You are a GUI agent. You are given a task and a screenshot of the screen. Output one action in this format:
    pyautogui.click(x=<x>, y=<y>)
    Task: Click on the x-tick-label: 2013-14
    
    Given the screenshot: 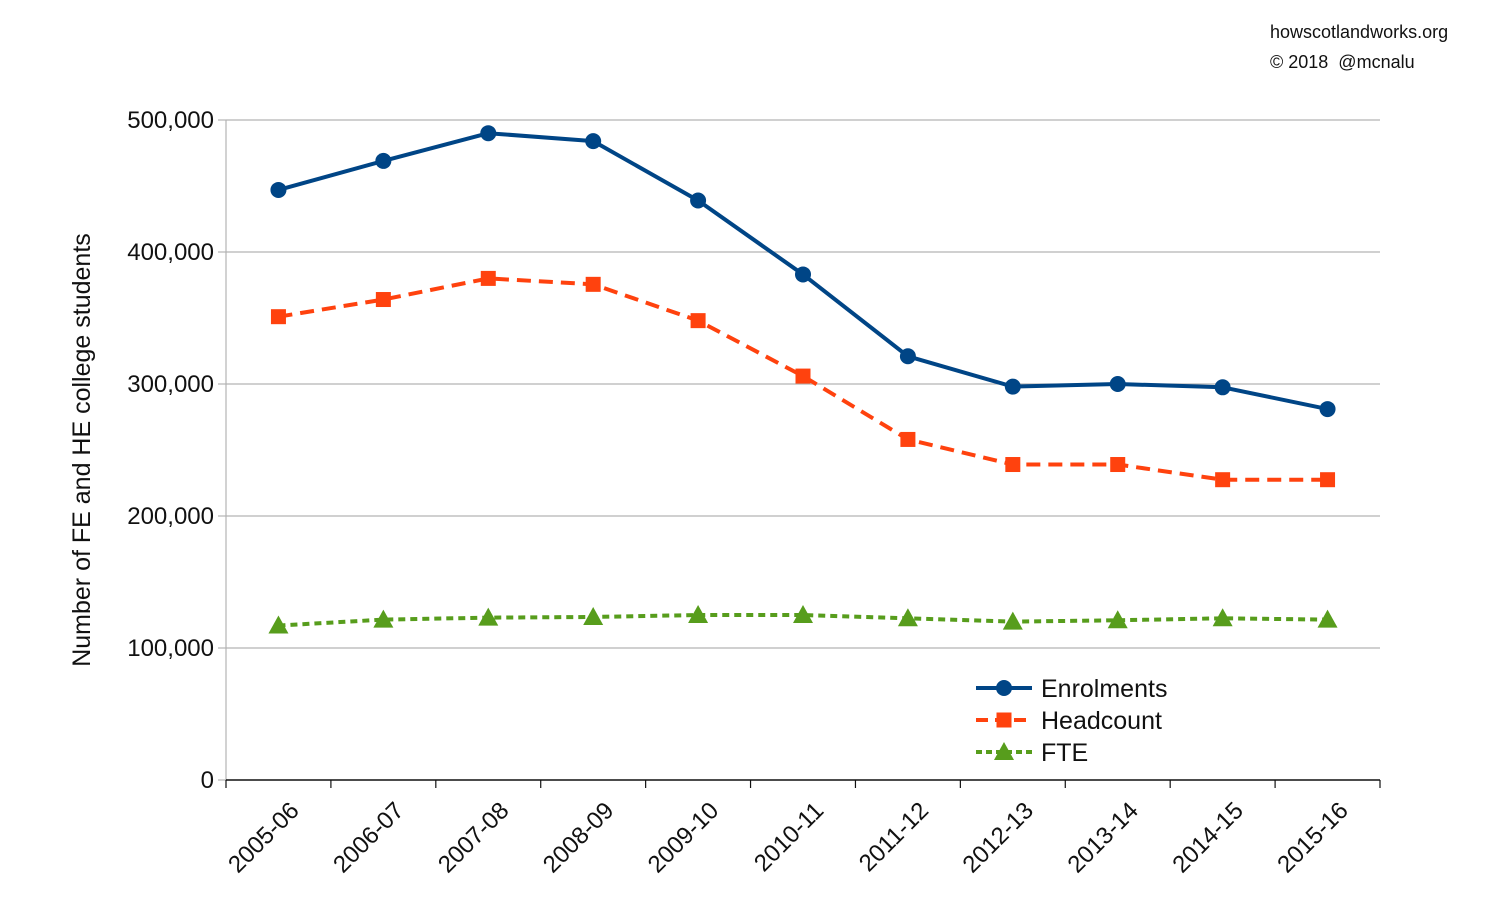 What is the action you would take?
    pyautogui.click(x=1102, y=837)
    